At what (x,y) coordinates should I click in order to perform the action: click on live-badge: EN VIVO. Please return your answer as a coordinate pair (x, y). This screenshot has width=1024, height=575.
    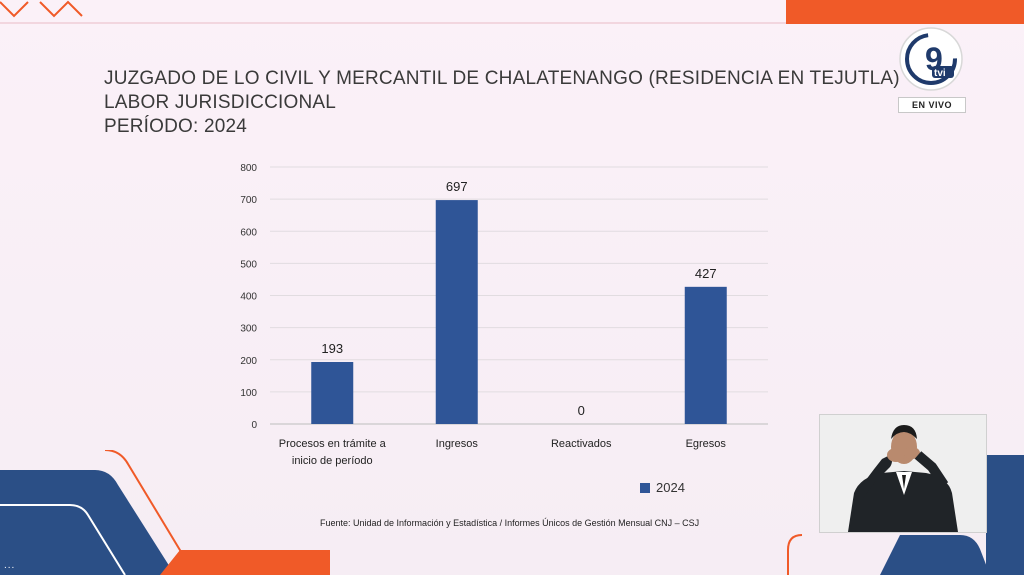
    Looking at the image, I should click on (932, 105).